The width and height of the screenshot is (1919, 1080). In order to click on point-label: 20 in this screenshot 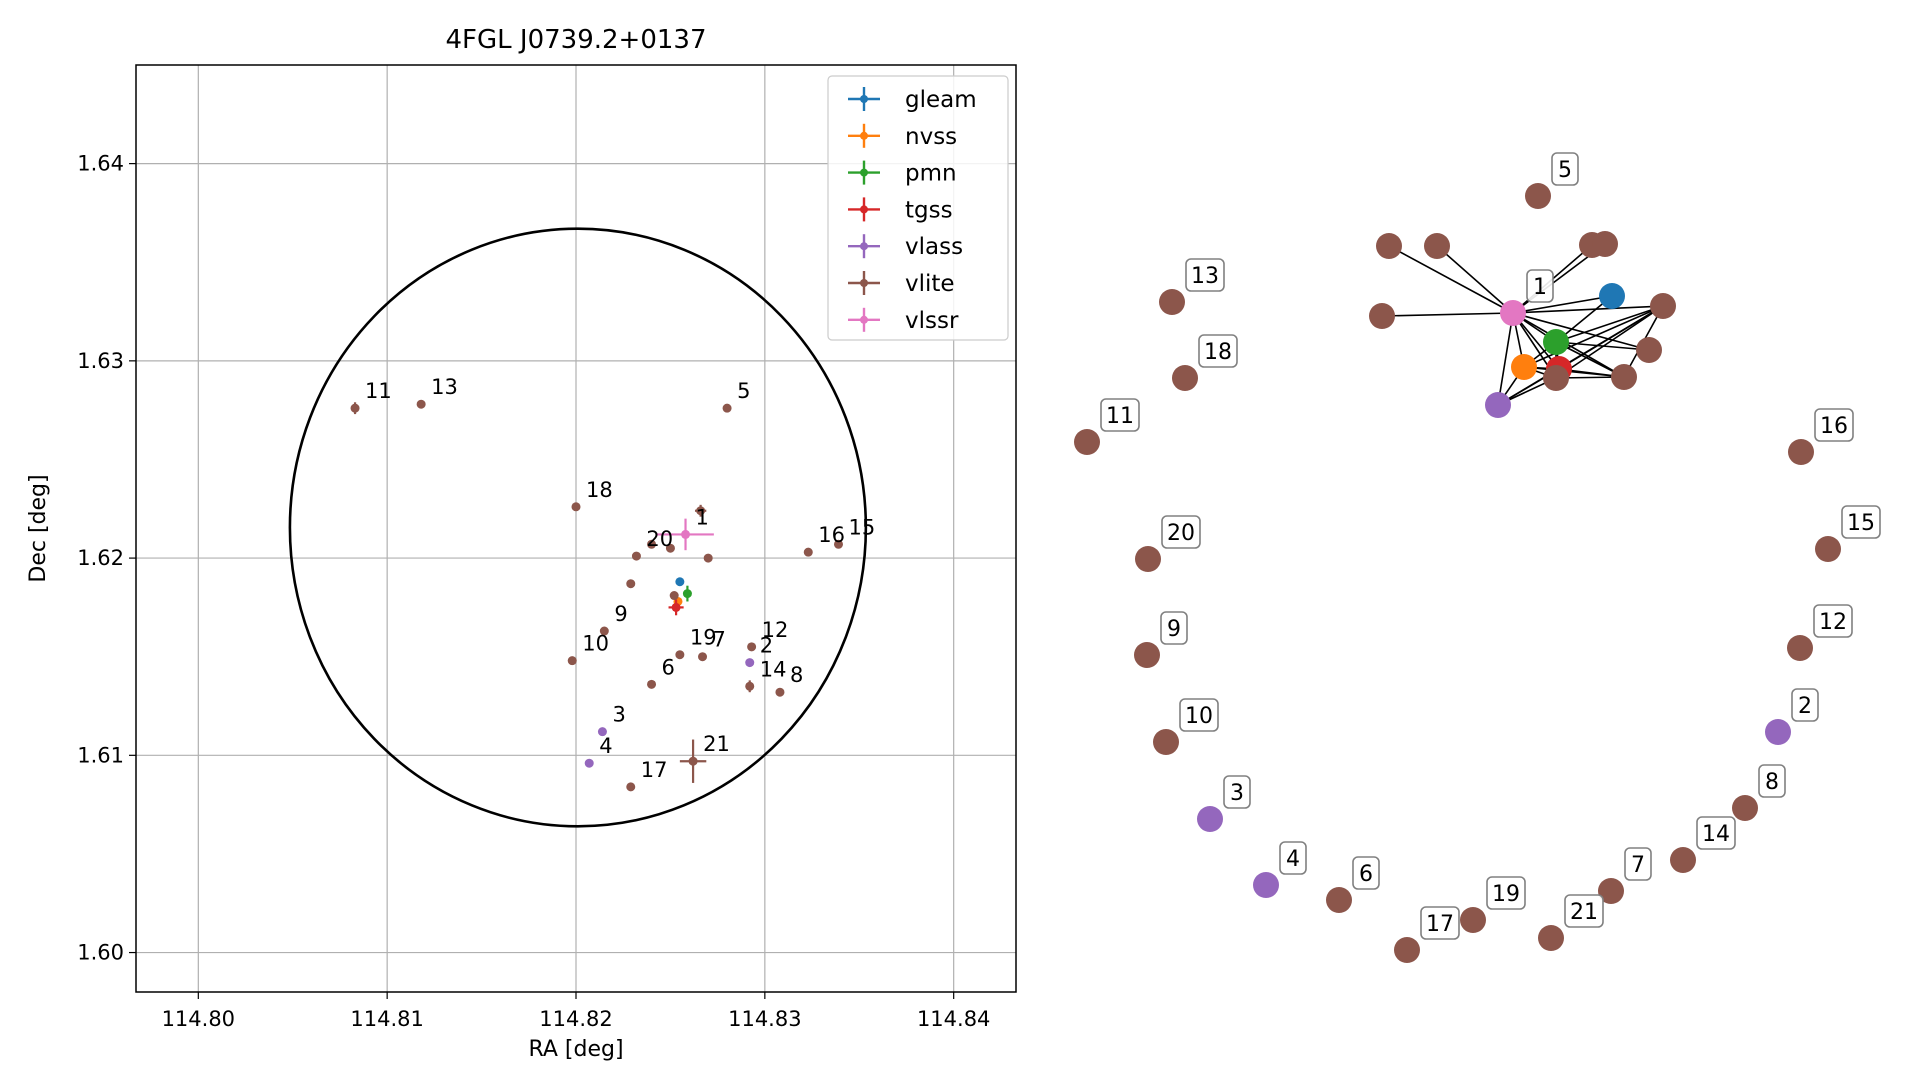, I will do `click(659, 539)`.